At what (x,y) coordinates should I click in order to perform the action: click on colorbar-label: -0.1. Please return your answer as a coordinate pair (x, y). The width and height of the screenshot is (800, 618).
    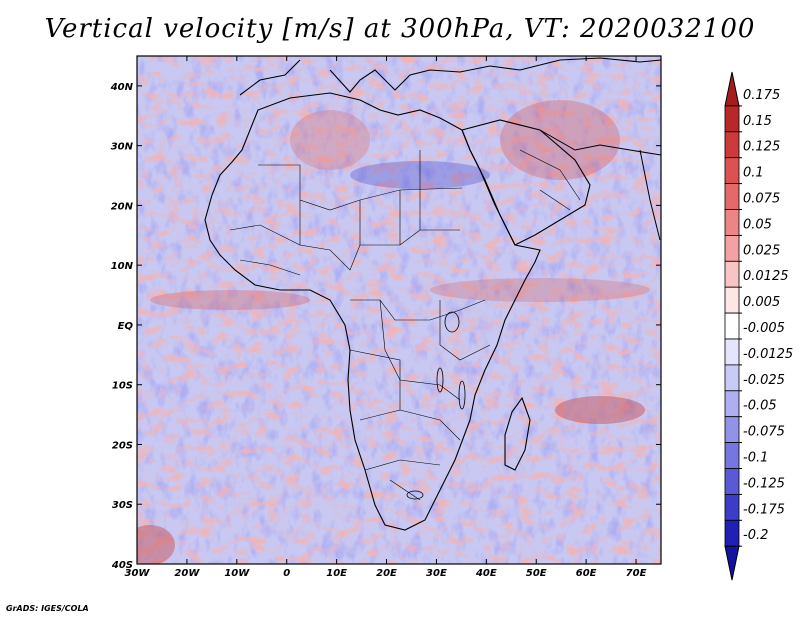
    Looking at the image, I should click on (755, 458).